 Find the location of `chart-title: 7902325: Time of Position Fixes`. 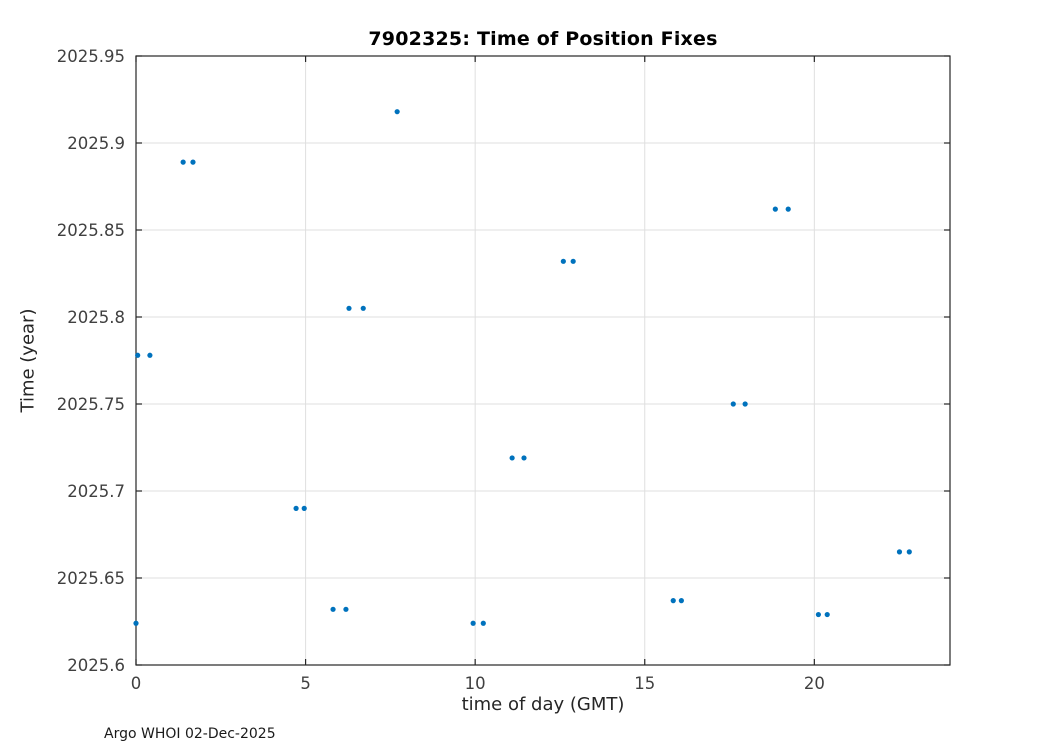

chart-title: 7902325: Time of Position Fixes is located at coordinates (543, 39).